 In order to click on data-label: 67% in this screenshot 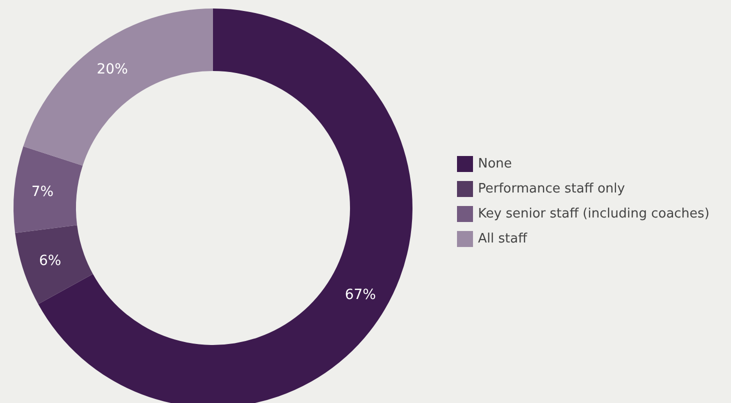, I will do `click(360, 295)`.